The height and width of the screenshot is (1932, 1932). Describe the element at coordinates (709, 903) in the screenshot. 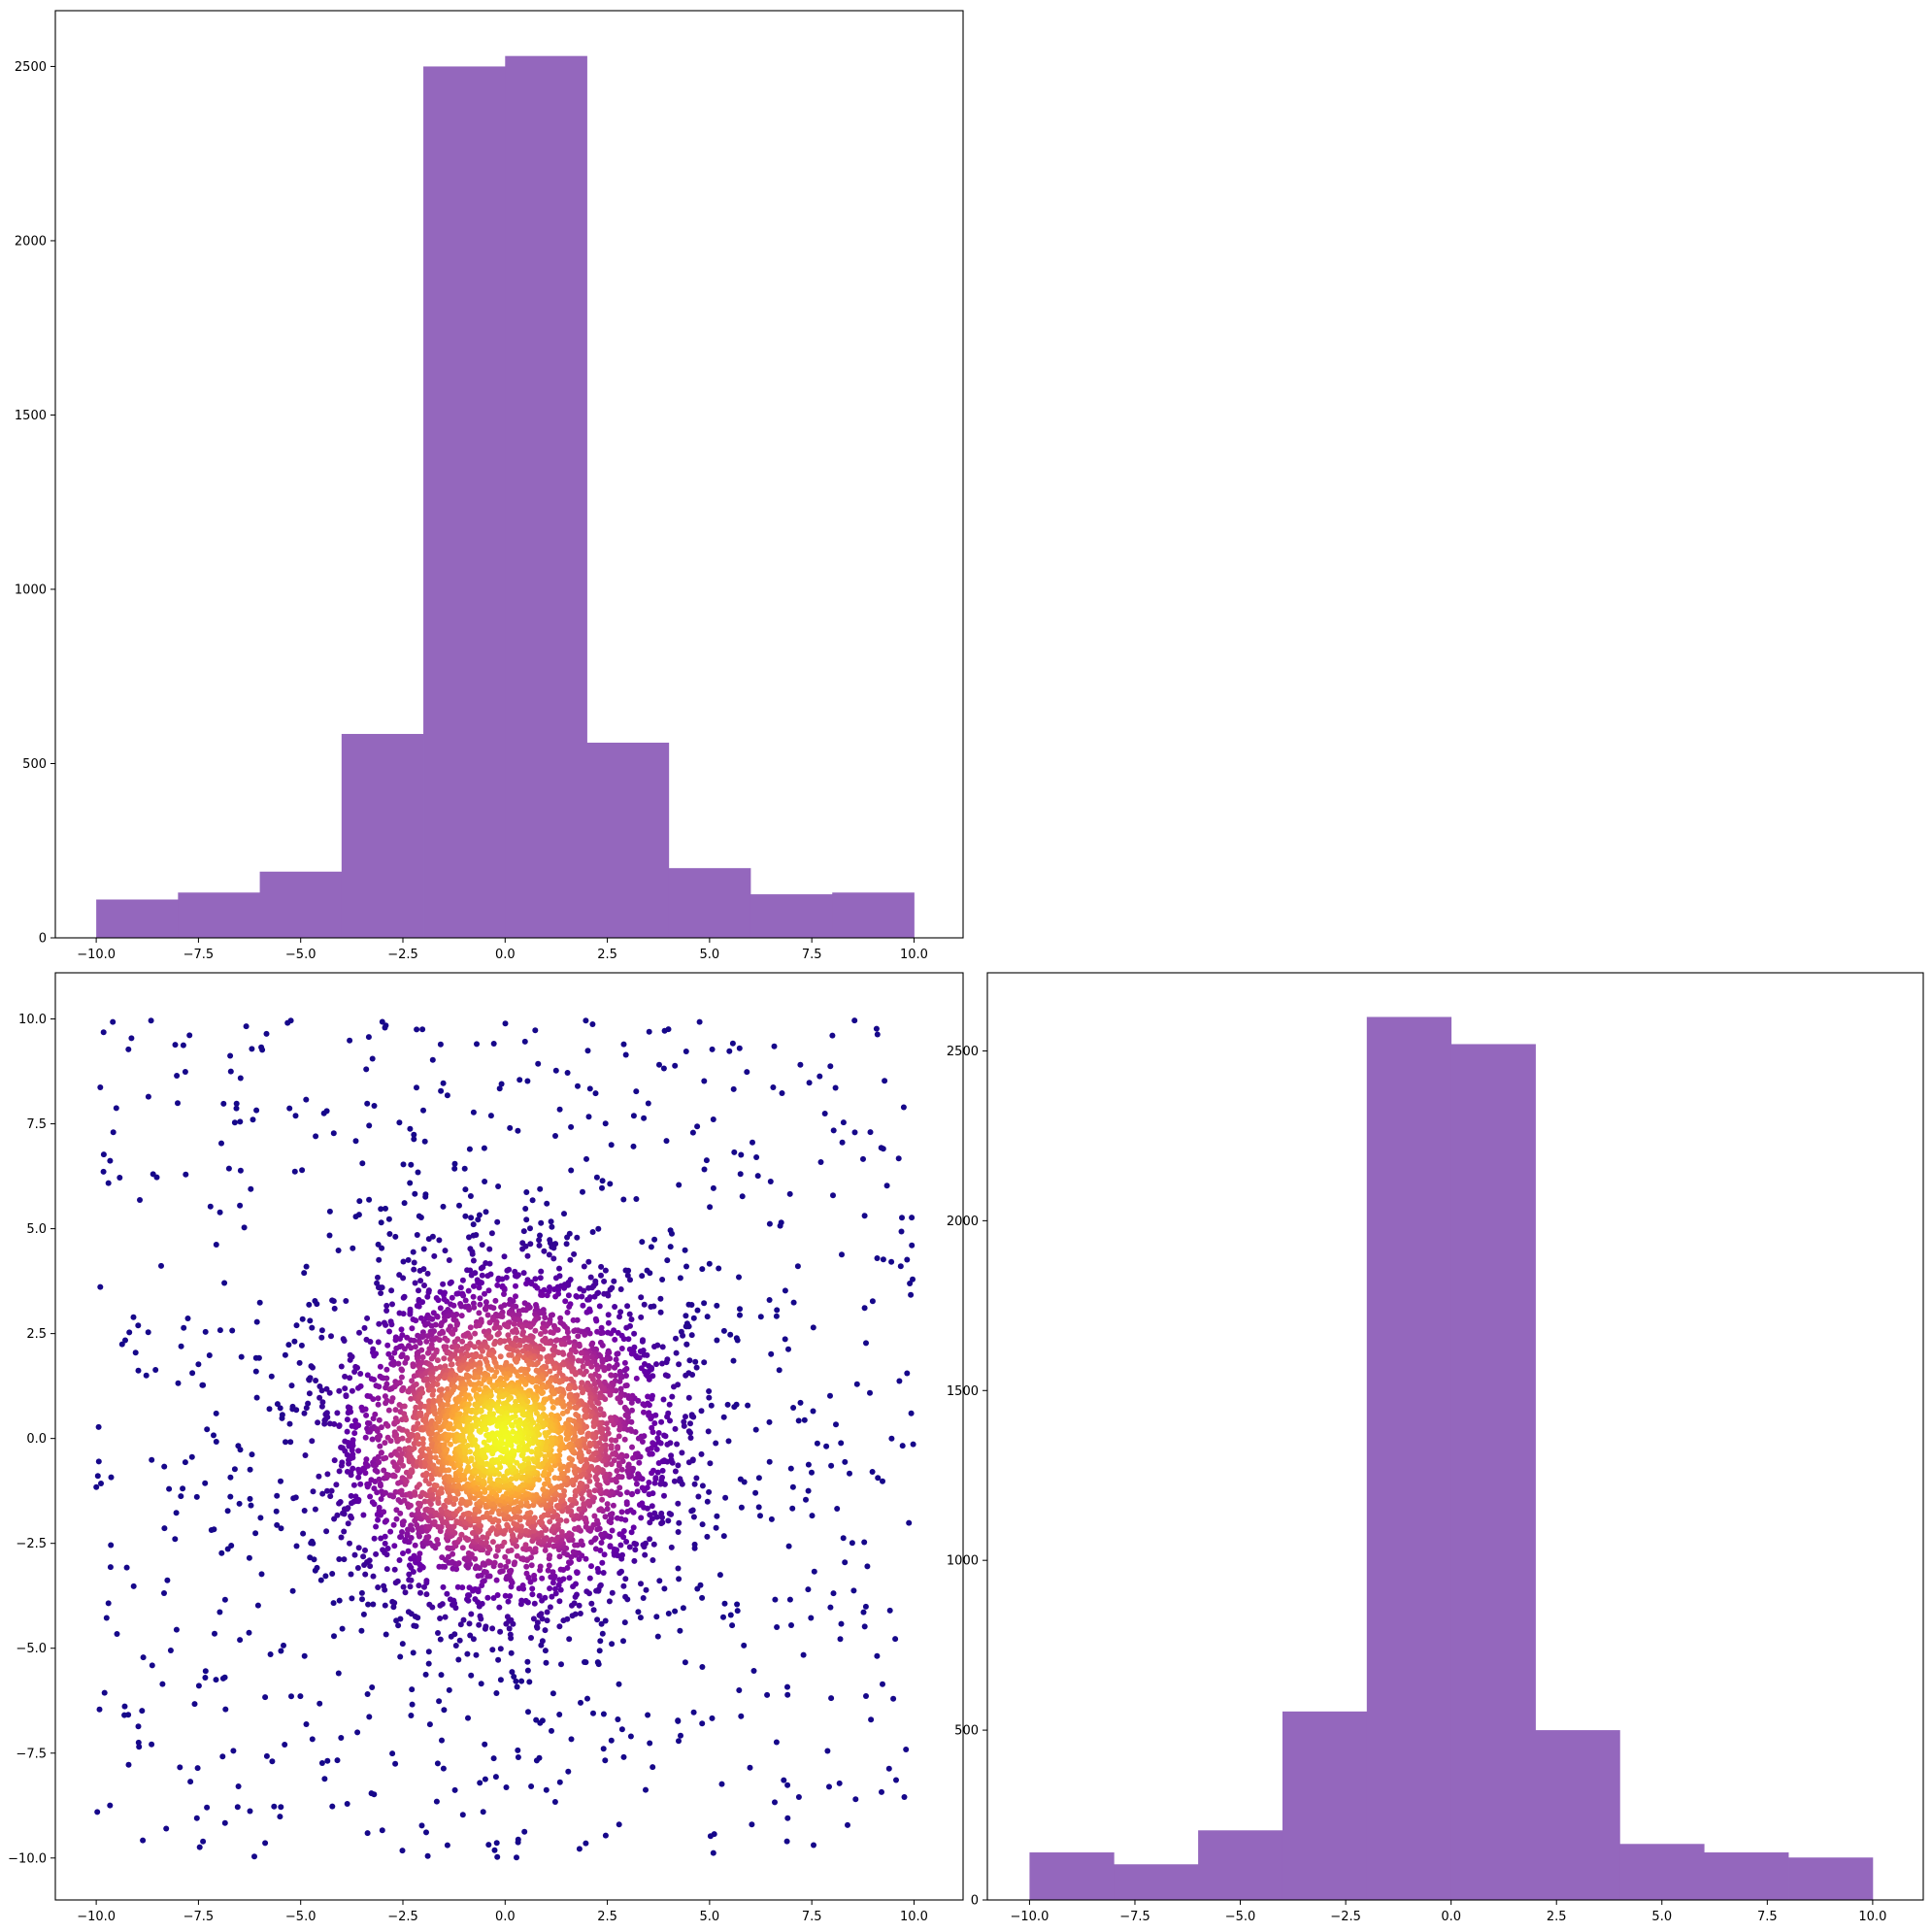

I see `hist-x-bar` at that location.